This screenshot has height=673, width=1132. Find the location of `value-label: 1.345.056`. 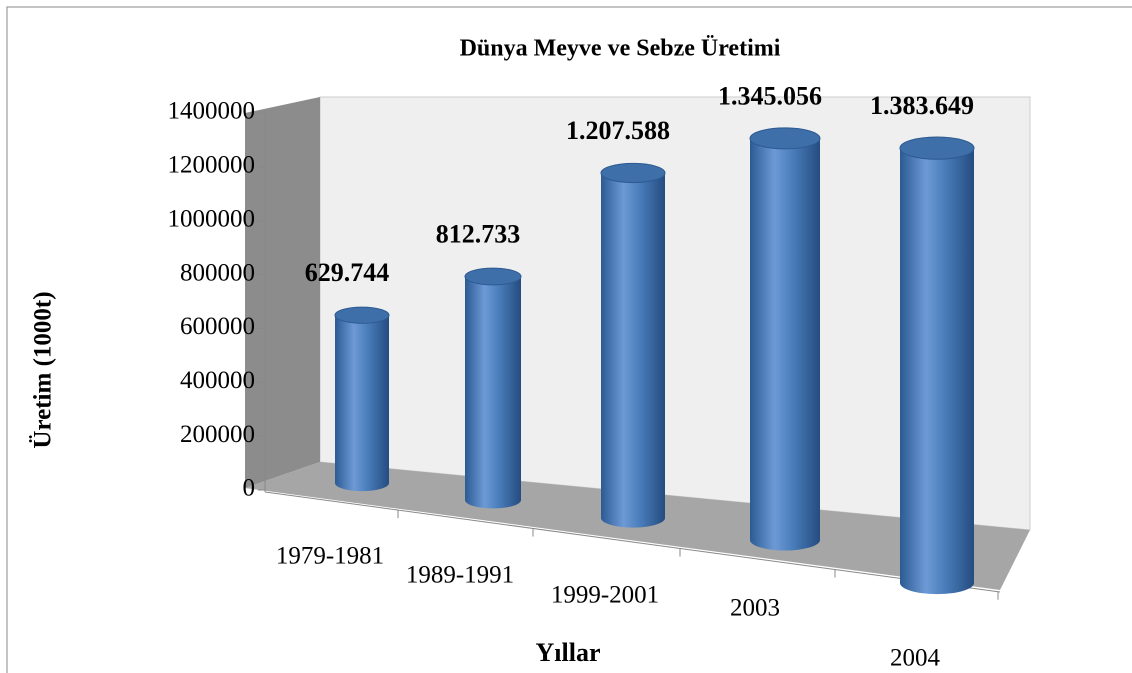

value-label: 1.345.056 is located at coordinates (770, 95).